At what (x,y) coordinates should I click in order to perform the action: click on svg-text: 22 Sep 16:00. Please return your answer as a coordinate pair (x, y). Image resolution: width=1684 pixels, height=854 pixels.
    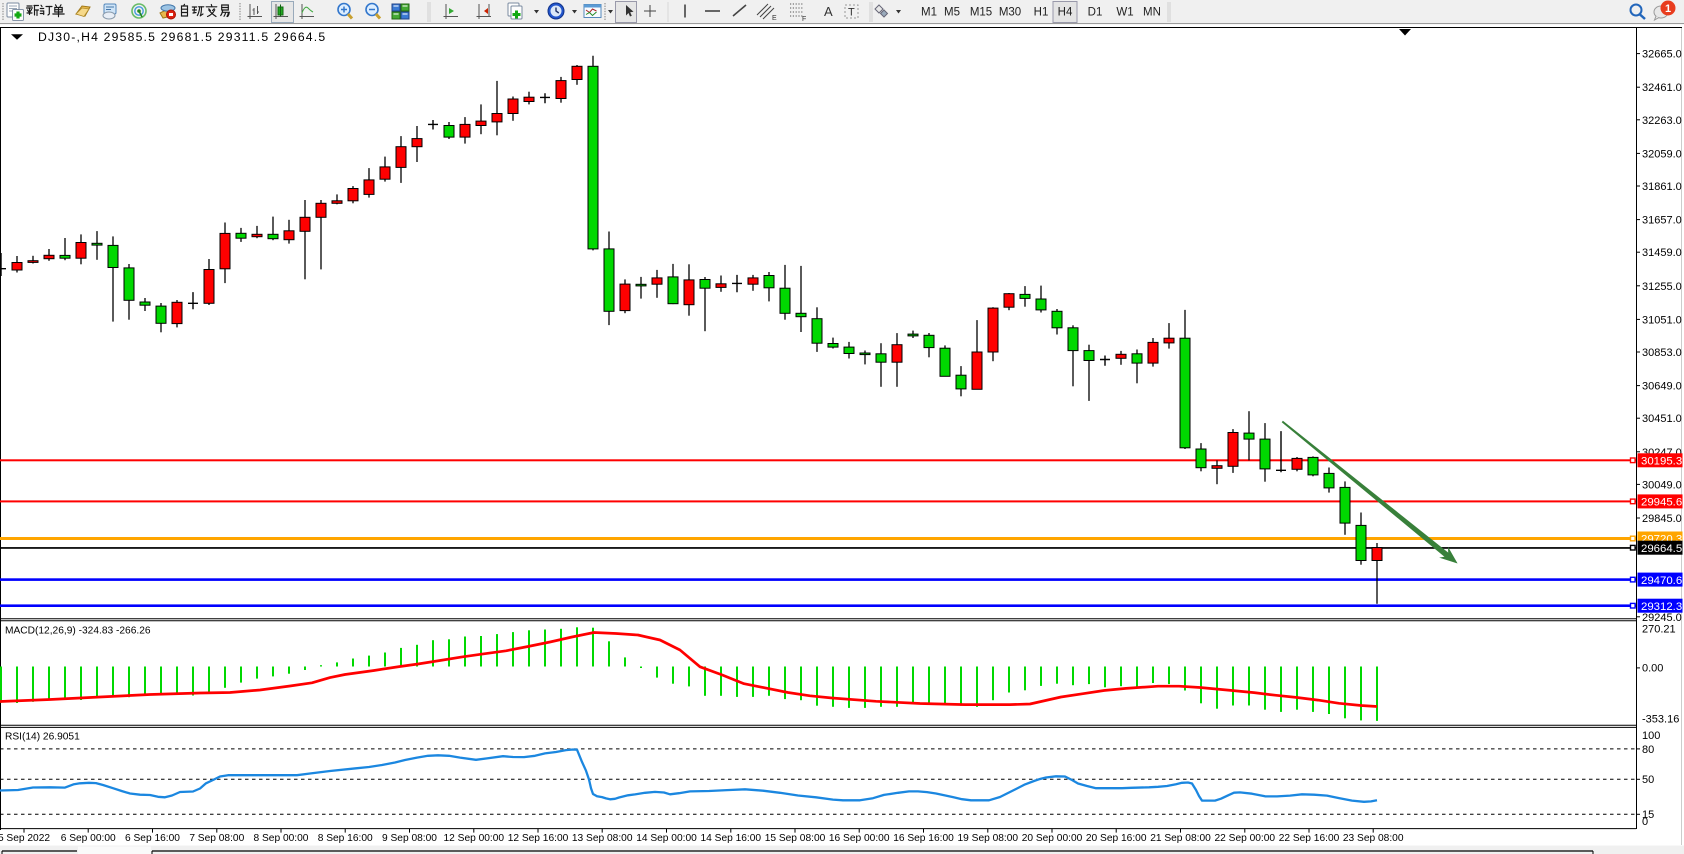
    Looking at the image, I should click on (1309, 838).